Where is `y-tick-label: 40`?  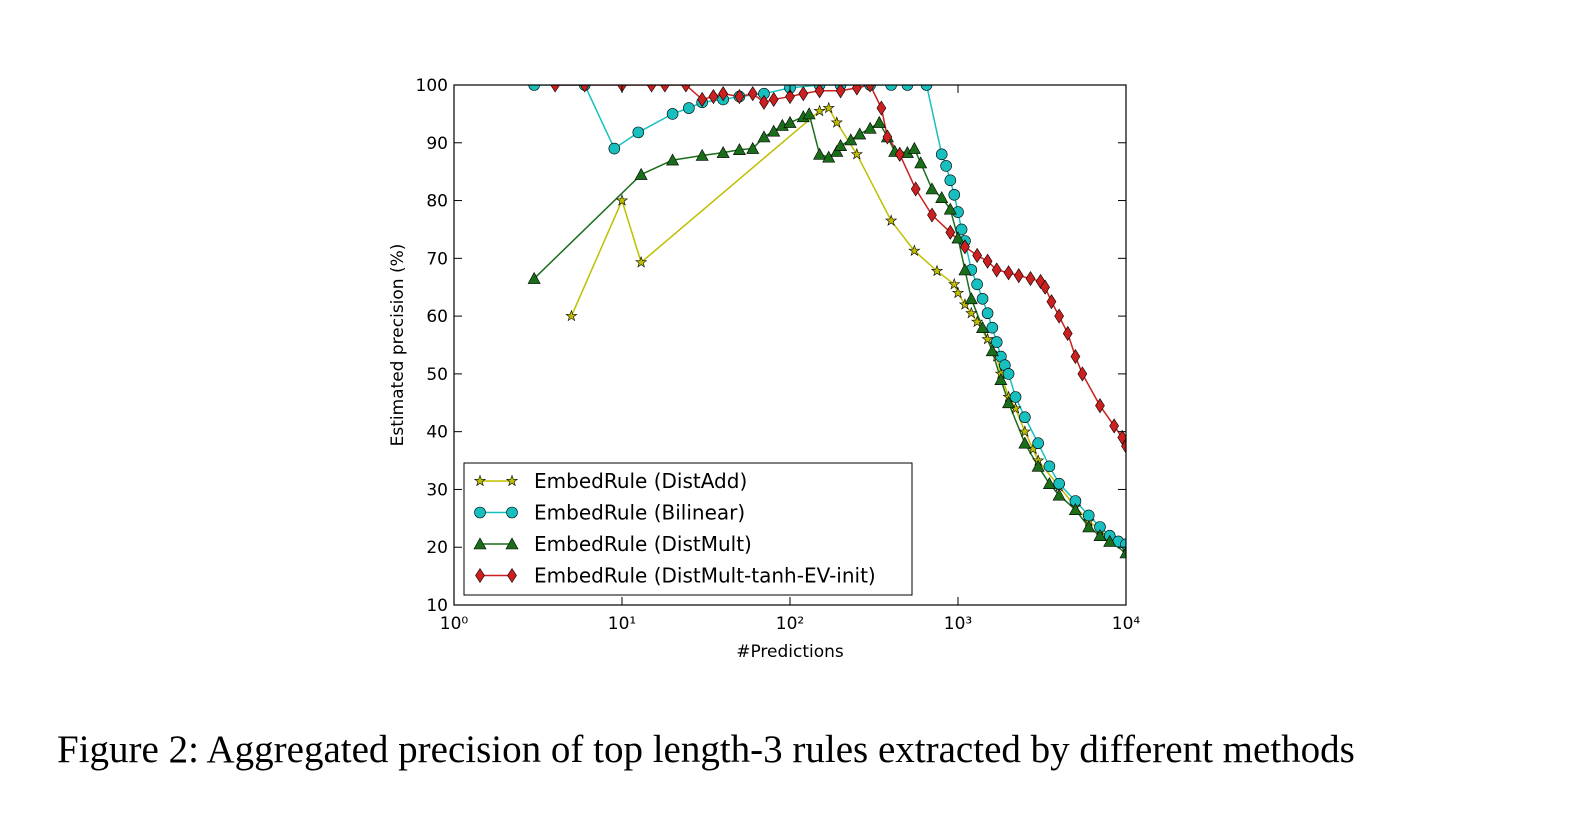
y-tick-label: 40 is located at coordinates (437, 433).